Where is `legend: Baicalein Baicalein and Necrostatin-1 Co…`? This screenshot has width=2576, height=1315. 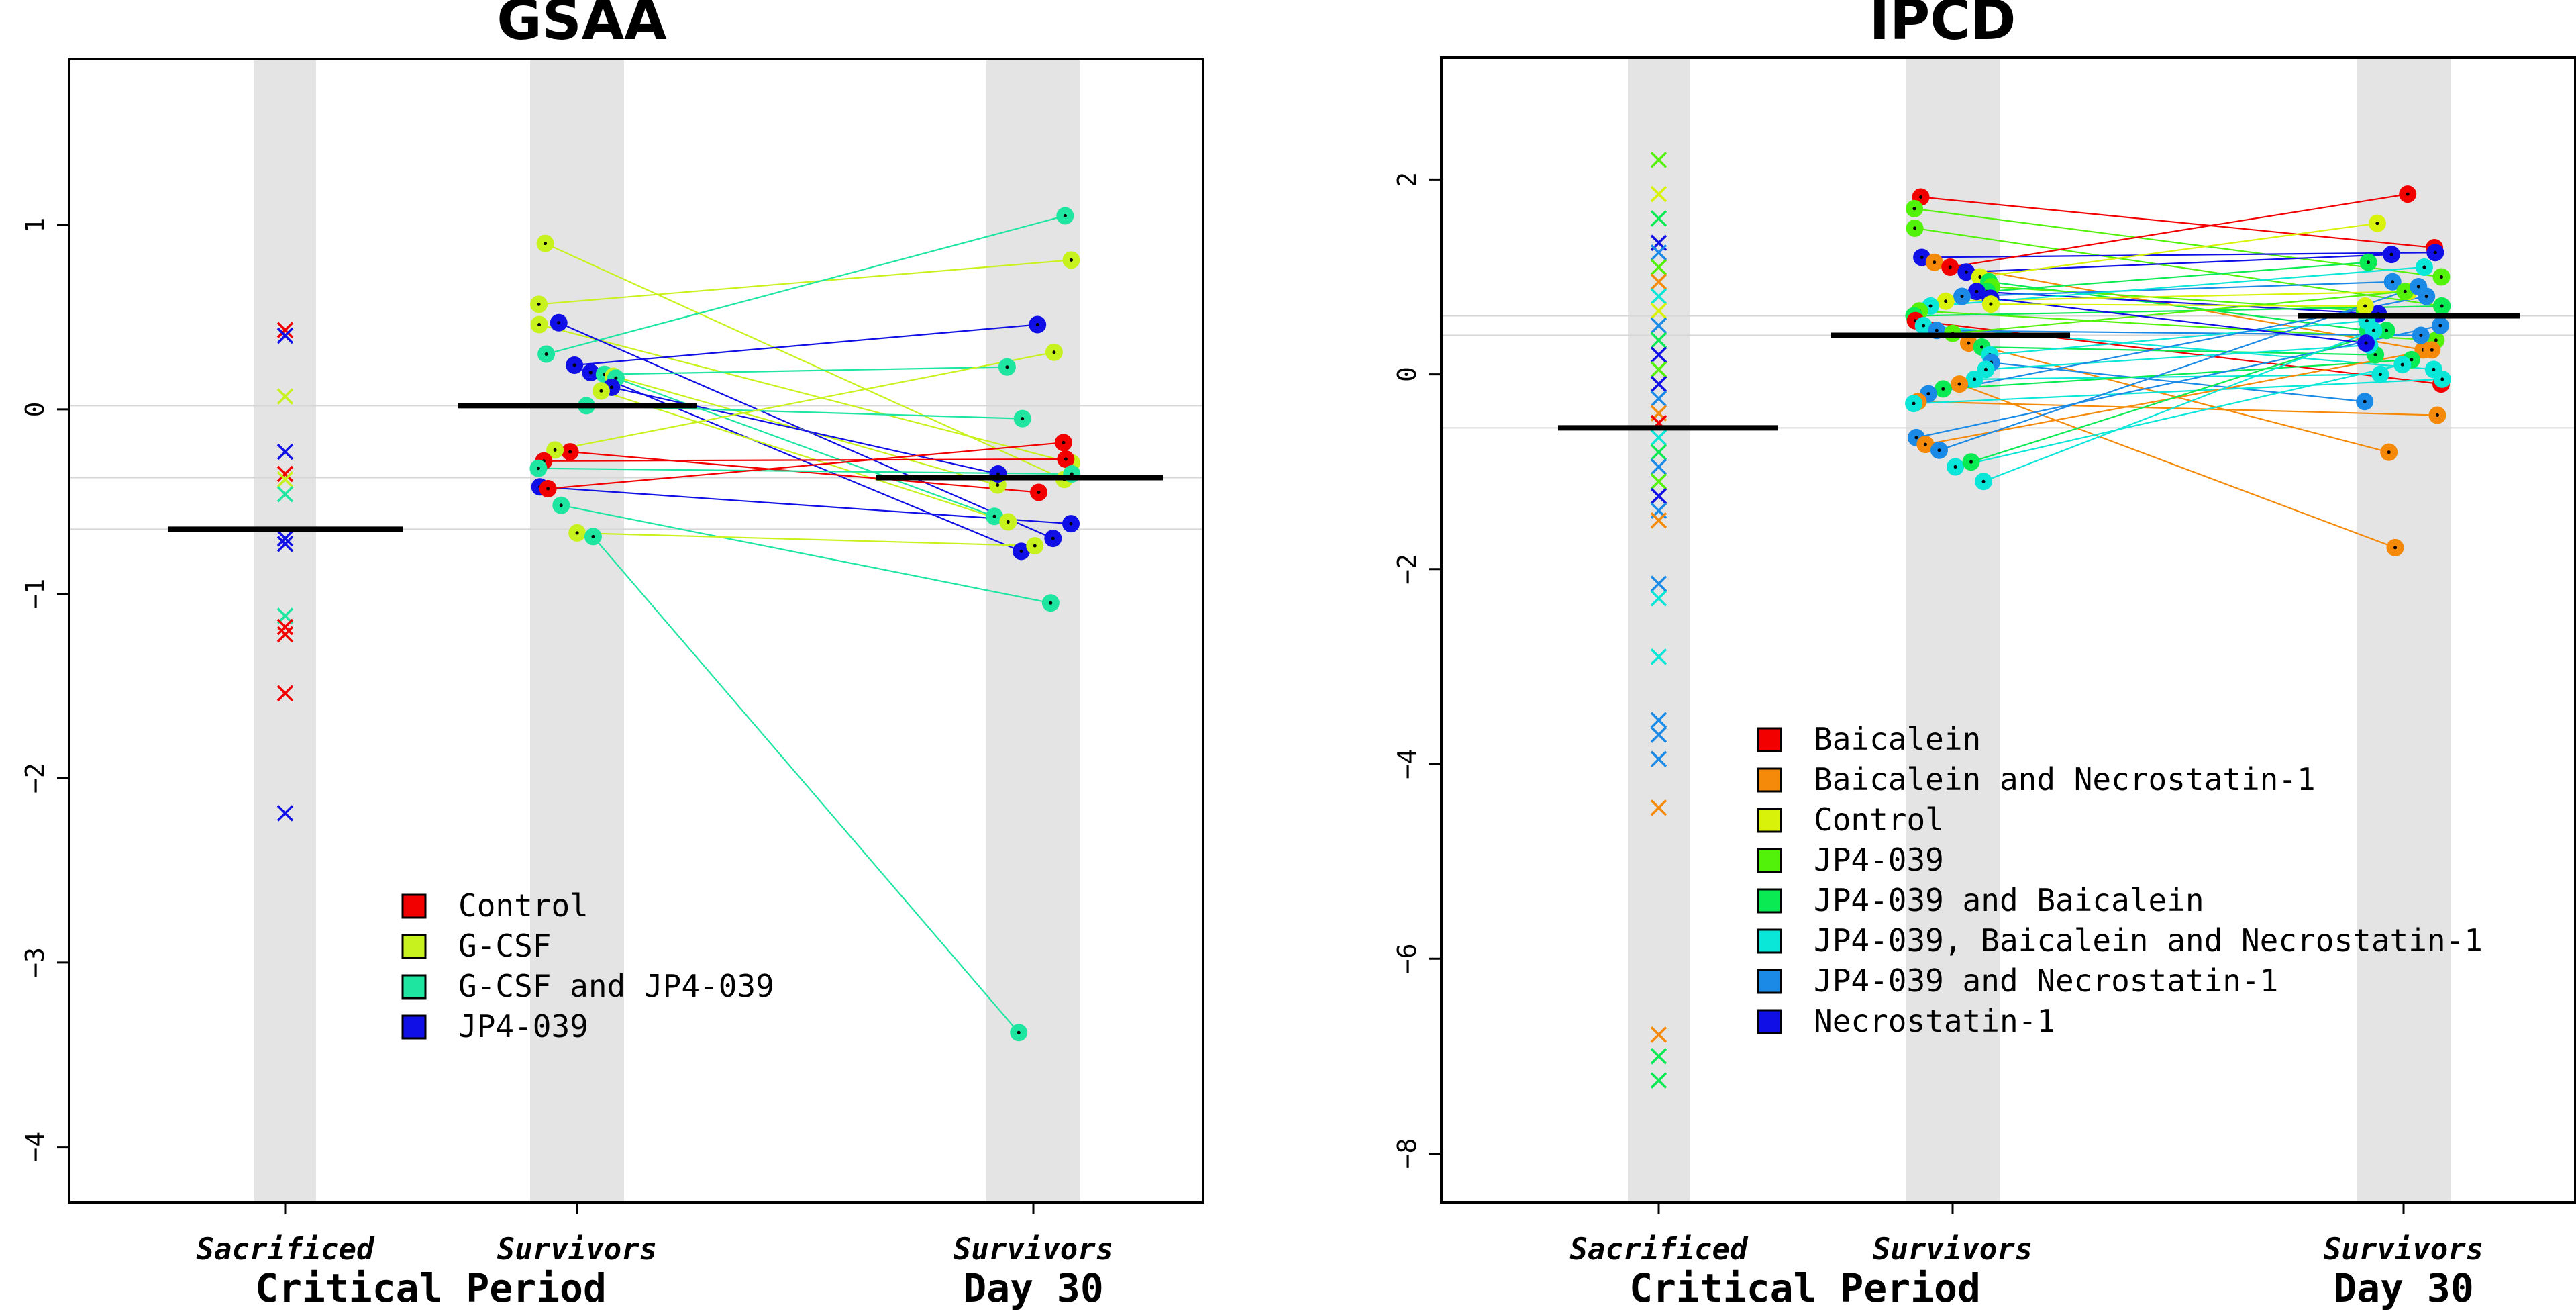
legend: Baicalein Baicalein and Necrostatin-1 Co… is located at coordinates (2120, 880).